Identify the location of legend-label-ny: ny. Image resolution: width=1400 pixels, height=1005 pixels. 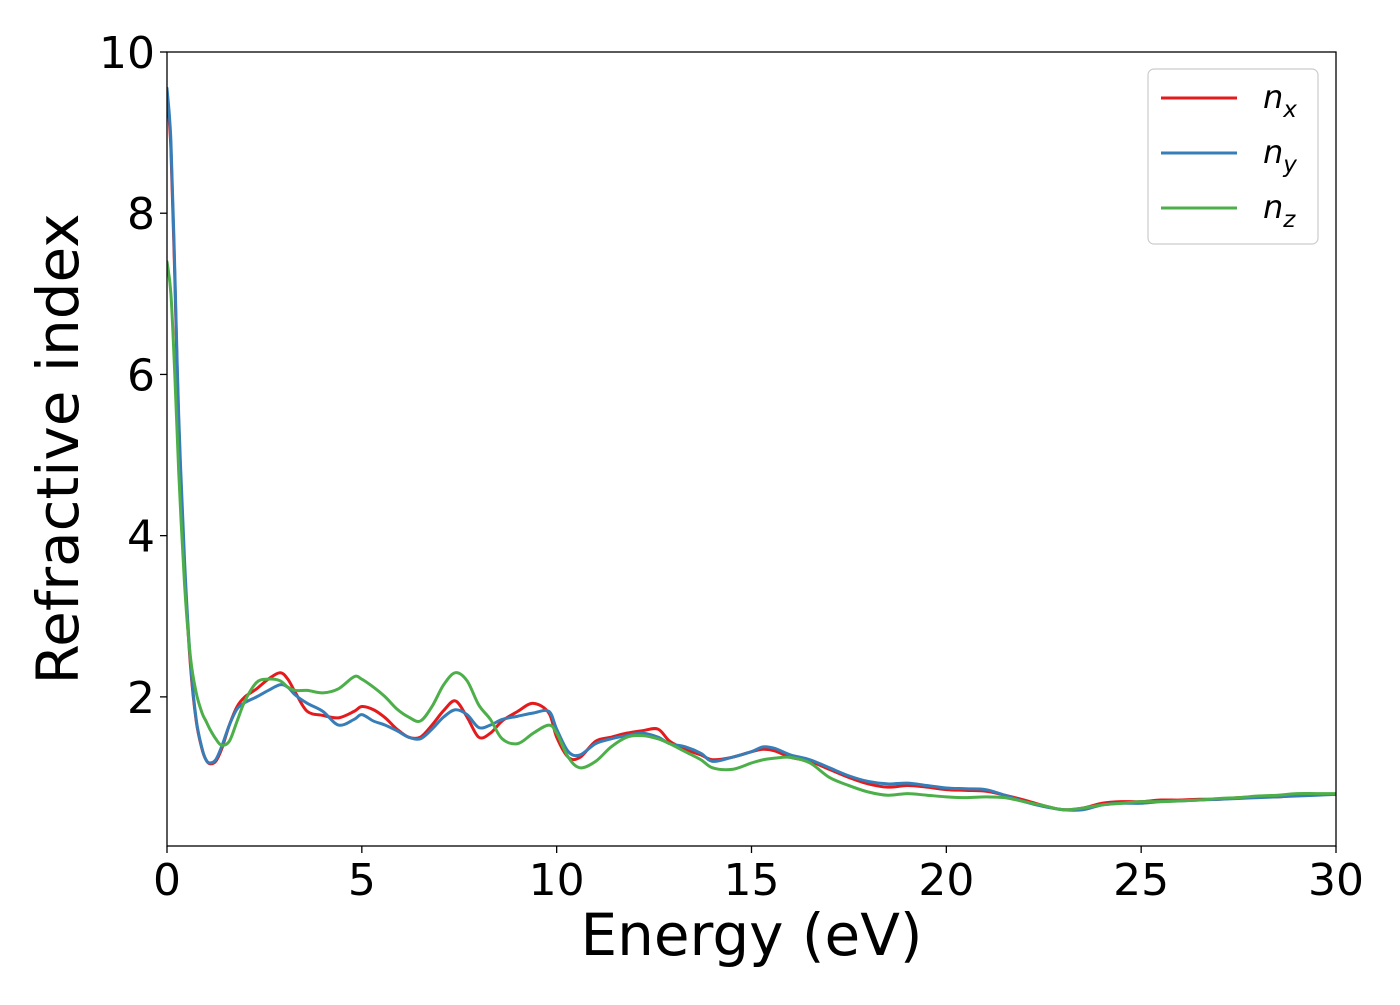
(1280, 155).